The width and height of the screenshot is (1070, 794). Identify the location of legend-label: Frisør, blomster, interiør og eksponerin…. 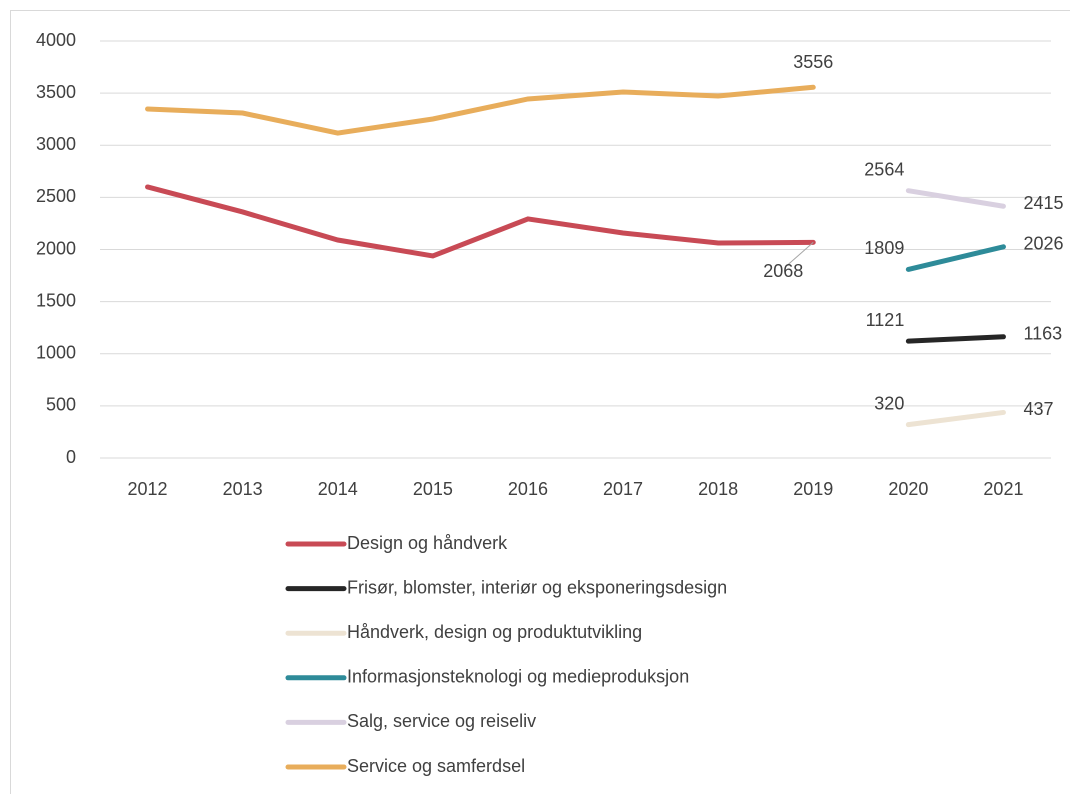
(537, 587).